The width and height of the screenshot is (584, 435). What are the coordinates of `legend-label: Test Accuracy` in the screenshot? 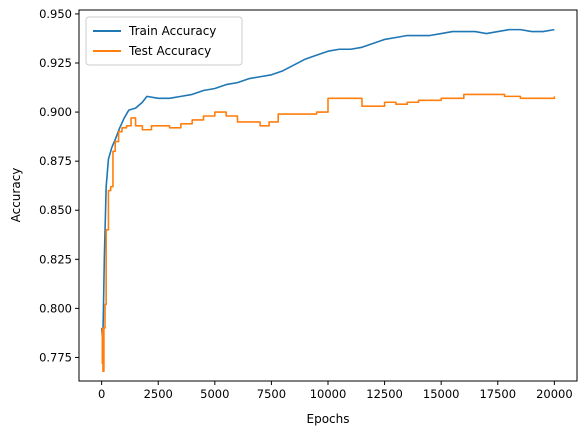 It's located at (169, 51).